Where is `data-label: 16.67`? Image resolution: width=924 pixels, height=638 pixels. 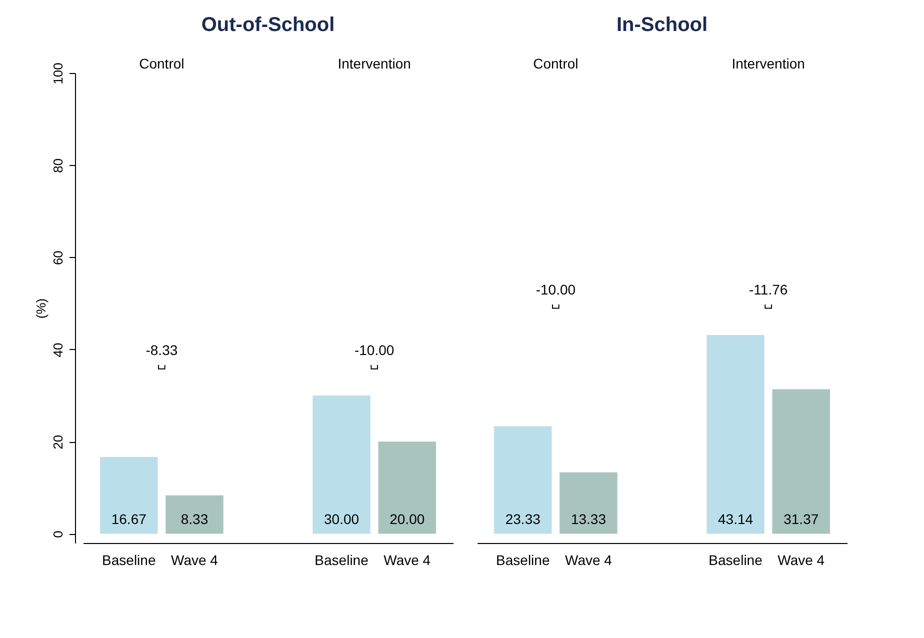 data-label: 16.67 is located at coordinates (129, 518).